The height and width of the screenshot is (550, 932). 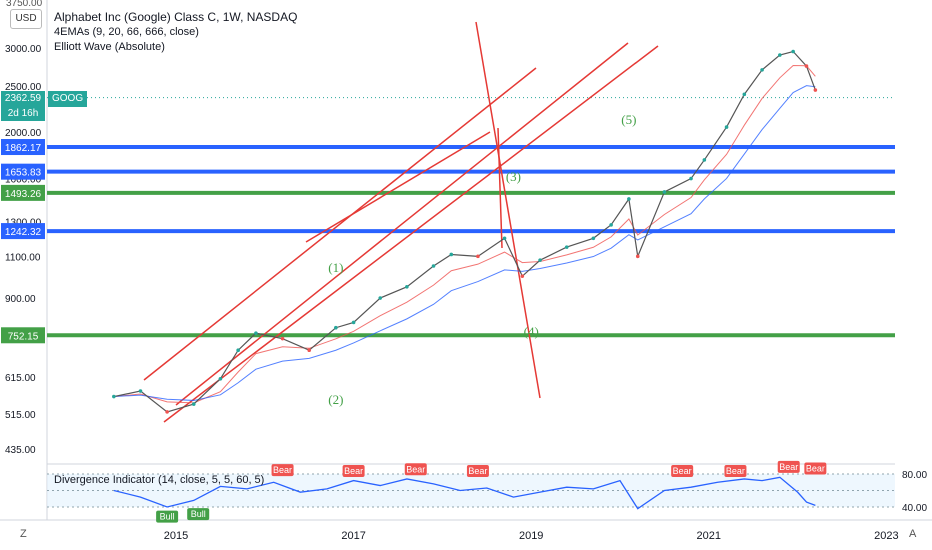 What do you see at coordinates (914, 508) in the screenshot?
I see `osc-y-tick-label: 40.00` at bounding box center [914, 508].